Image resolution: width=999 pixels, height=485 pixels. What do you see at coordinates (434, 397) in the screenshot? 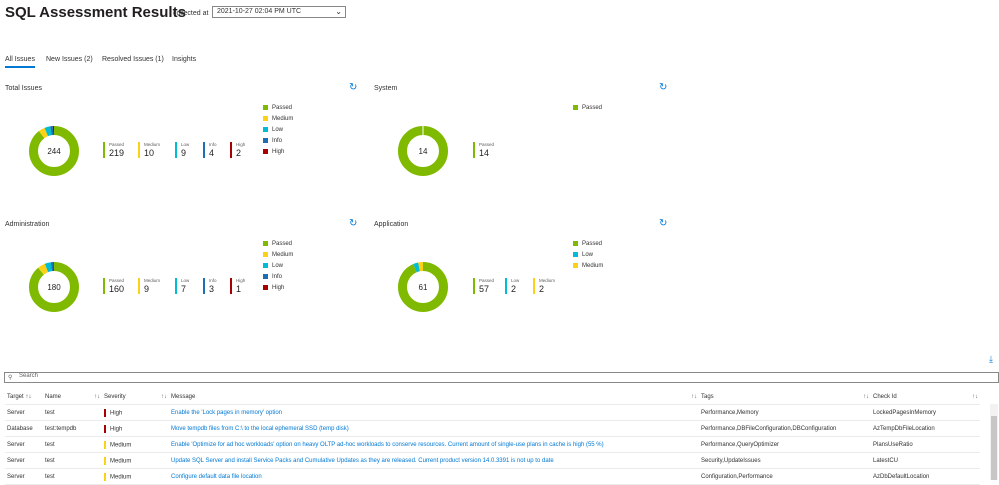
I see `column-header-message: Message ↑↓` at bounding box center [434, 397].